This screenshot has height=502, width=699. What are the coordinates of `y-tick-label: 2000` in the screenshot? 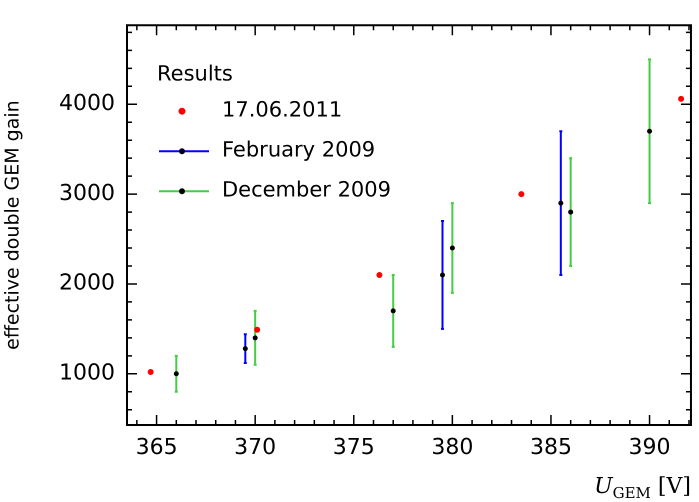 It's located at (87, 283).